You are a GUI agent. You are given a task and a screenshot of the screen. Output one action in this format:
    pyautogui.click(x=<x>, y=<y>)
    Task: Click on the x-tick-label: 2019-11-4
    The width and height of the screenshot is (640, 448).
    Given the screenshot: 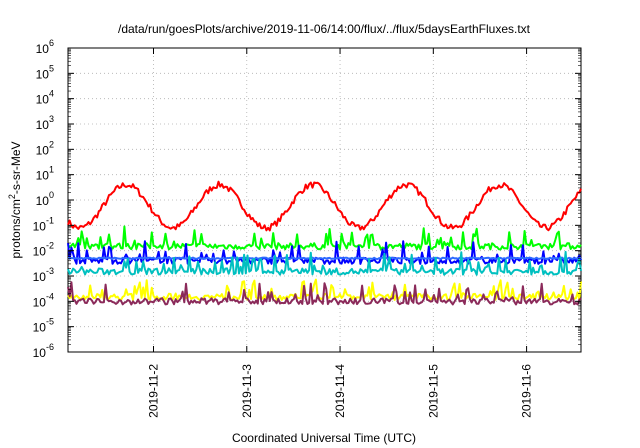 What is the action you would take?
    pyautogui.click(x=340, y=391)
    